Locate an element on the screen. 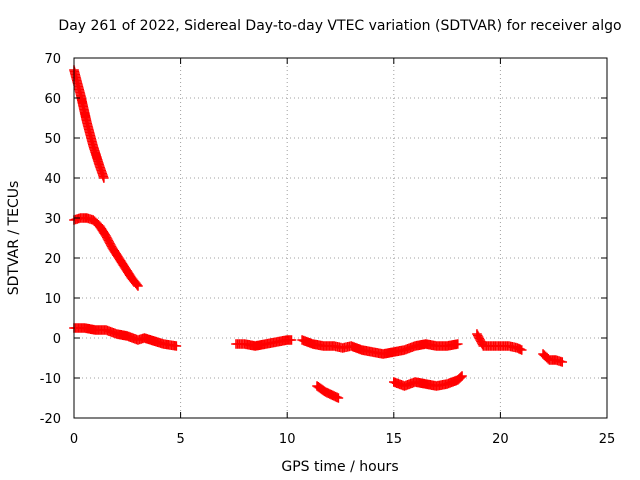 This screenshot has height=480, width=640. y-tick-label: 10 is located at coordinates (52, 299).